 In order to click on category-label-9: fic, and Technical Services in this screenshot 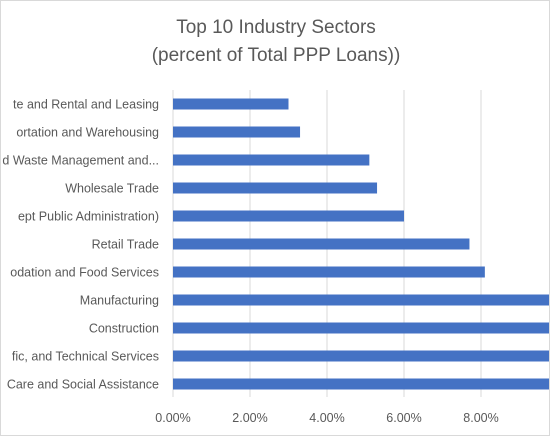, I will do `click(85, 357)`.